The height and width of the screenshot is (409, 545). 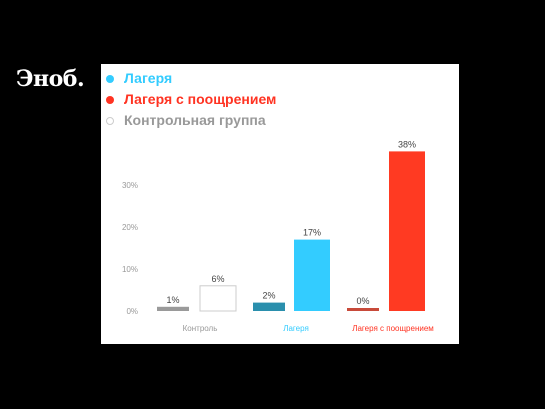 What do you see at coordinates (393, 328) in the screenshot?
I see `x-category-label: Лагеря с поощрением` at bounding box center [393, 328].